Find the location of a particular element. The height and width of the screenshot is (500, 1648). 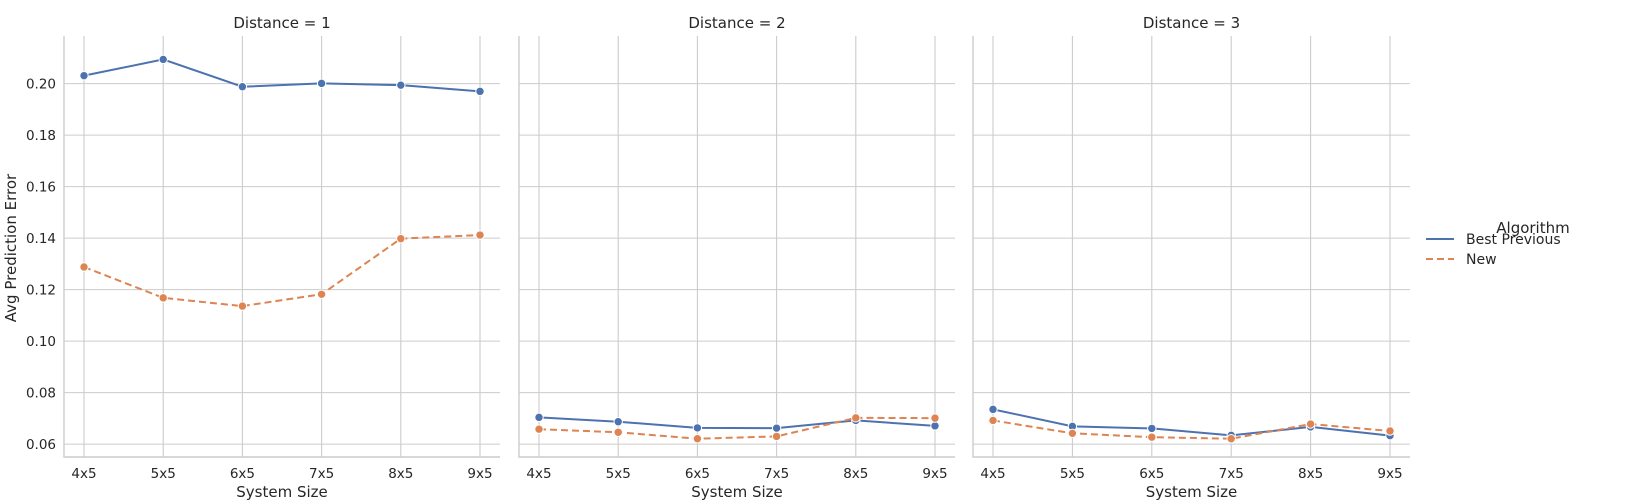

legend-label: Best Previous is located at coordinates (1513, 240).